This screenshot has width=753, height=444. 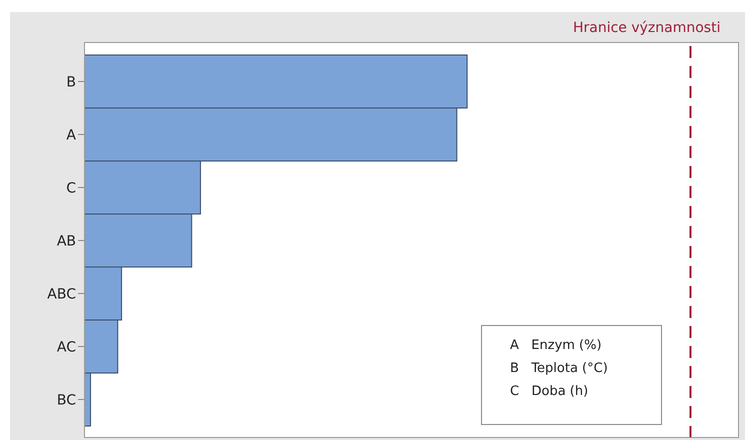 What do you see at coordinates (66, 241) in the screenshot?
I see `y-tick-label: AB` at bounding box center [66, 241].